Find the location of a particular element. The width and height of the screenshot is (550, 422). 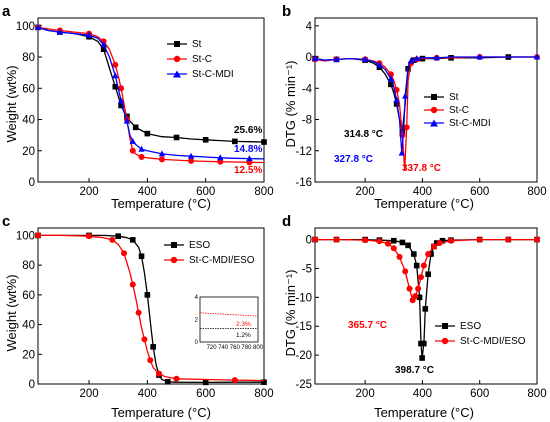

x-tick-label: 600 is located at coordinates (205, 192).